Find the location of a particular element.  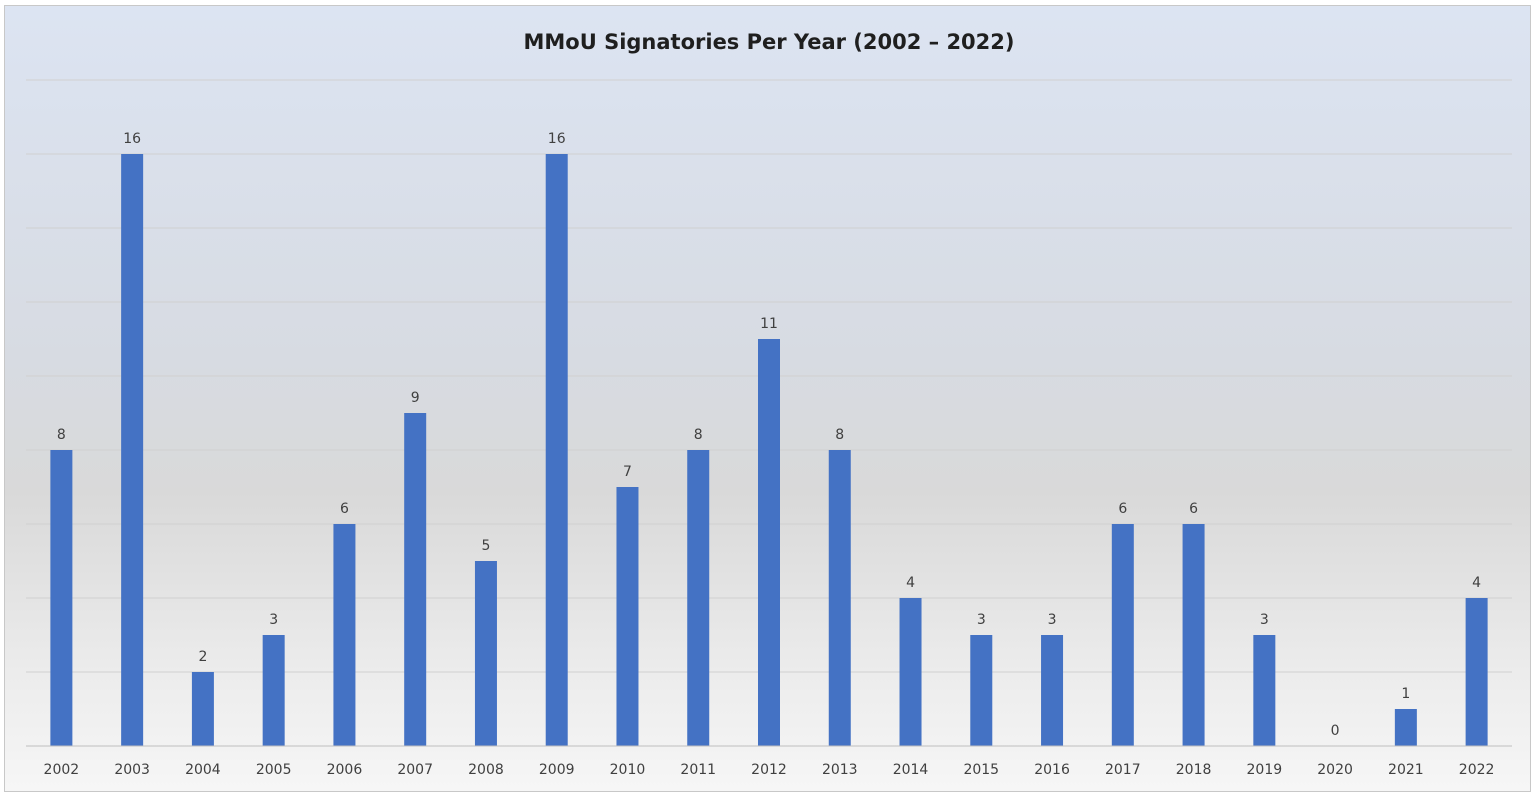

x-tick-label-2016: 2016 is located at coordinates (1052, 770).